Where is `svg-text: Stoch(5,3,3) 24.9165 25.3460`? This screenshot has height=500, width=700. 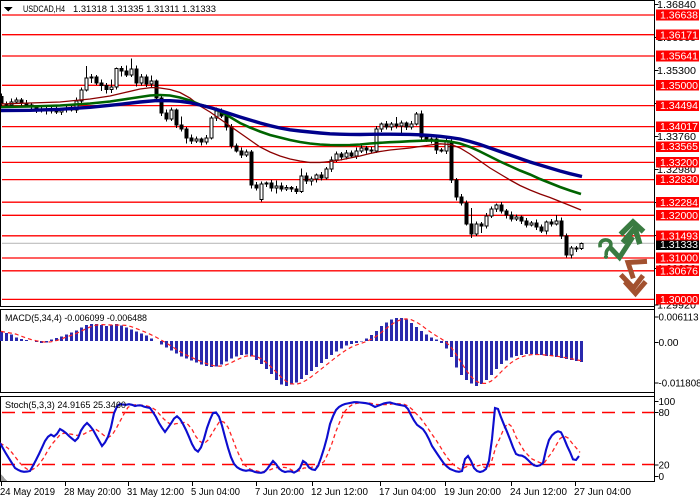
svg-text: Stoch(5,3,3) 24.9165 25.3460 is located at coordinates (65, 405).